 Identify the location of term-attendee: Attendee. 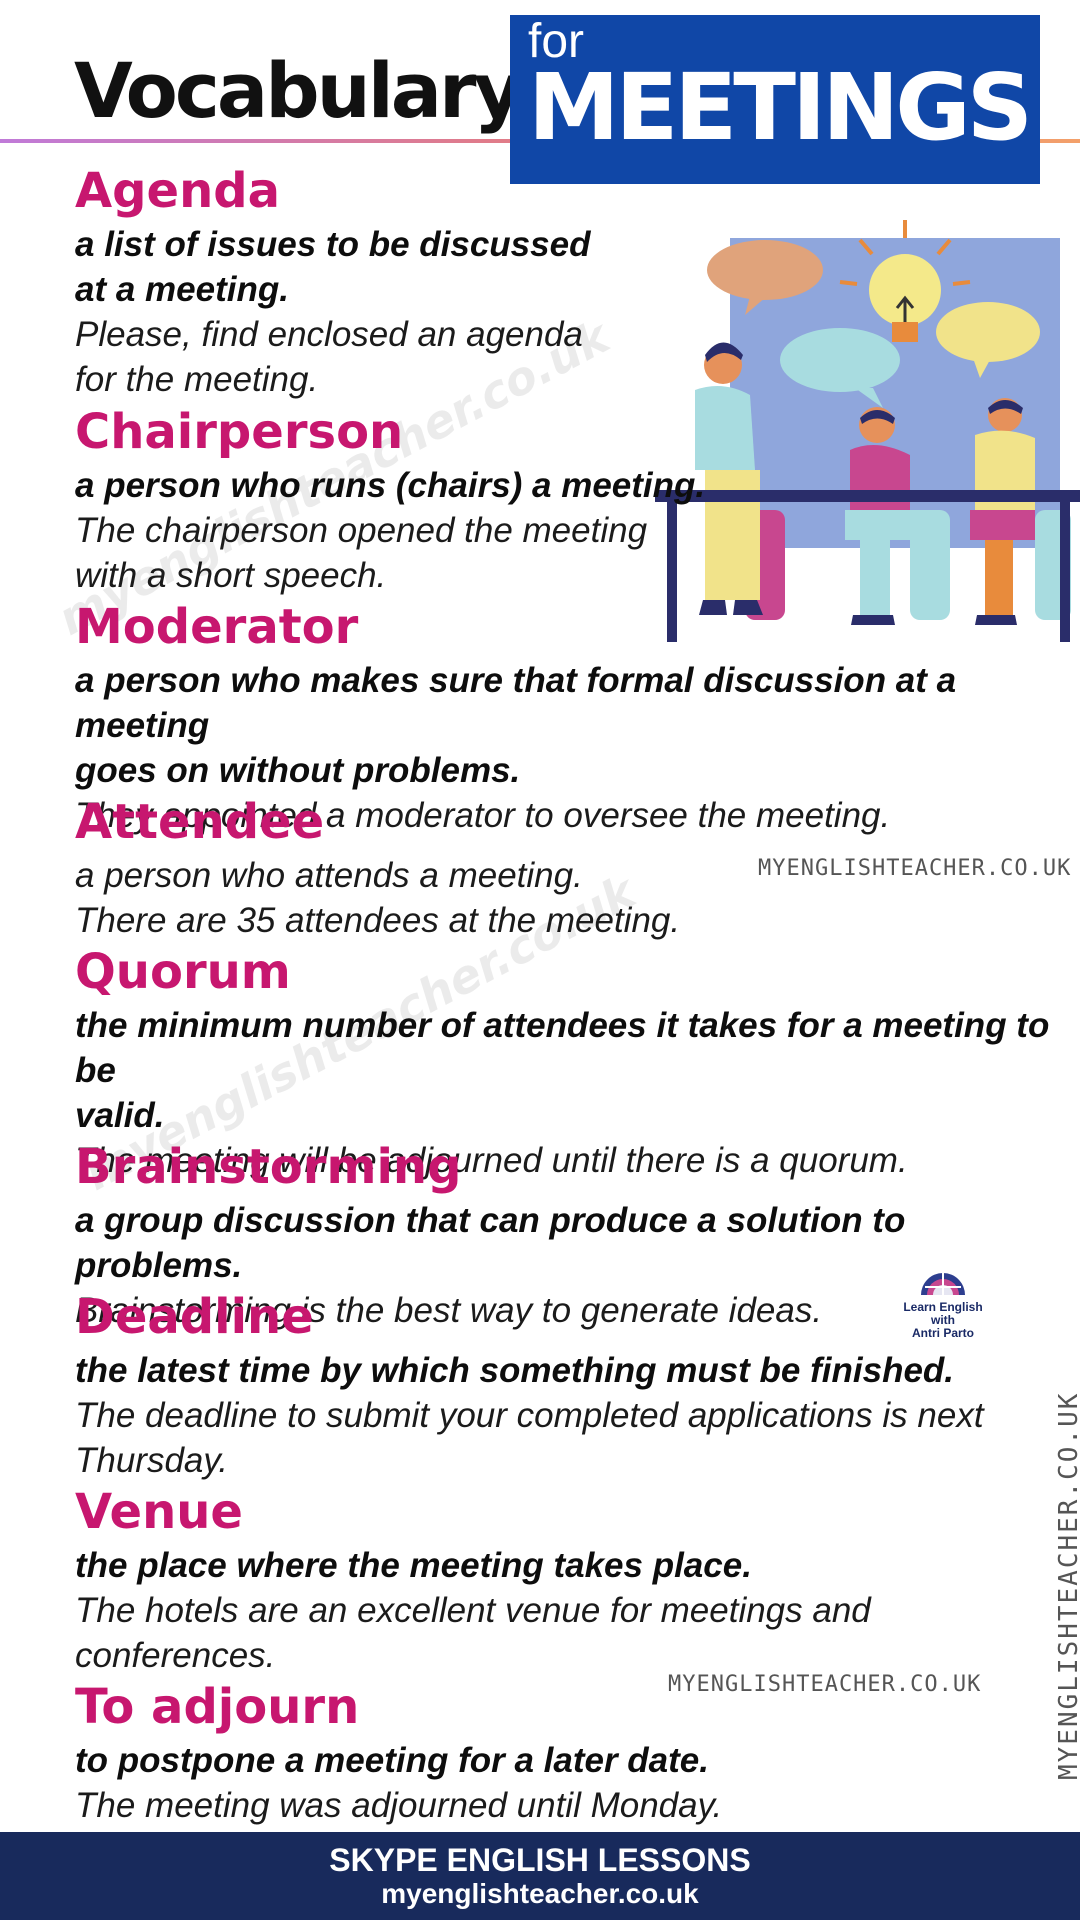
(200, 822).